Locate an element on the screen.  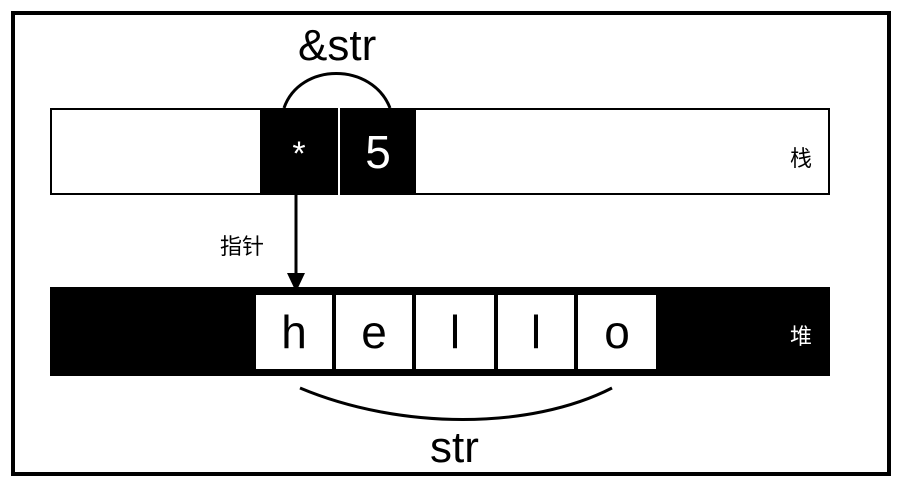
stack-cell-divider is located at coordinates (339, 151).